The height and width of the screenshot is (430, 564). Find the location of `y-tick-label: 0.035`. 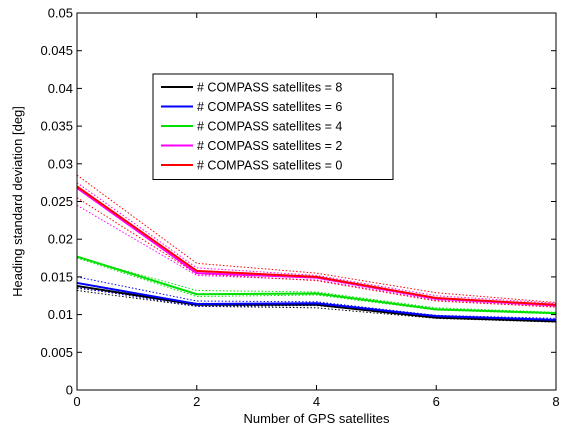

y-tick-label: 0.035 is located at coordinates (56, 126).